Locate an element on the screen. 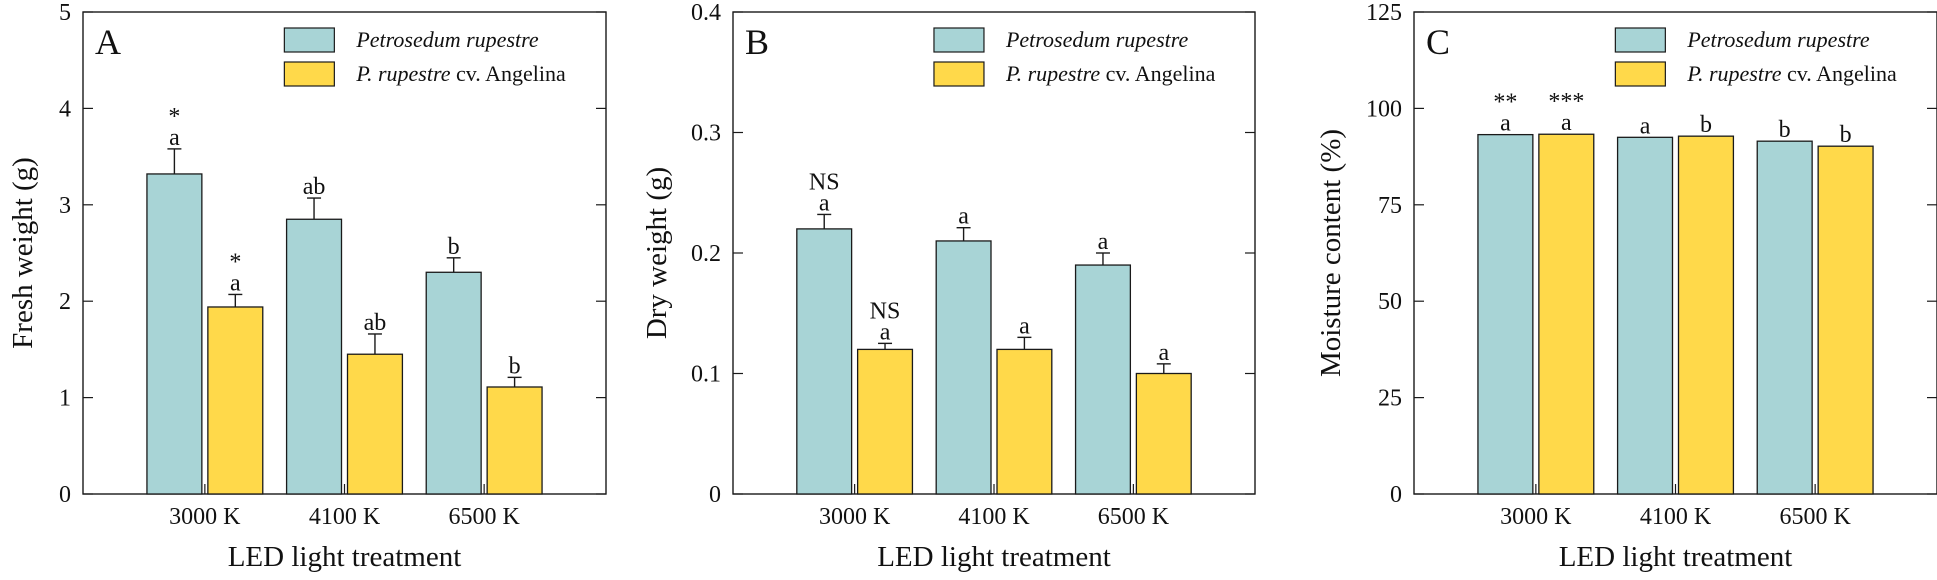 The width and height of the screenshot is (1937, 580). y-tick-label: 100 is located at coordinates (1384, 109).